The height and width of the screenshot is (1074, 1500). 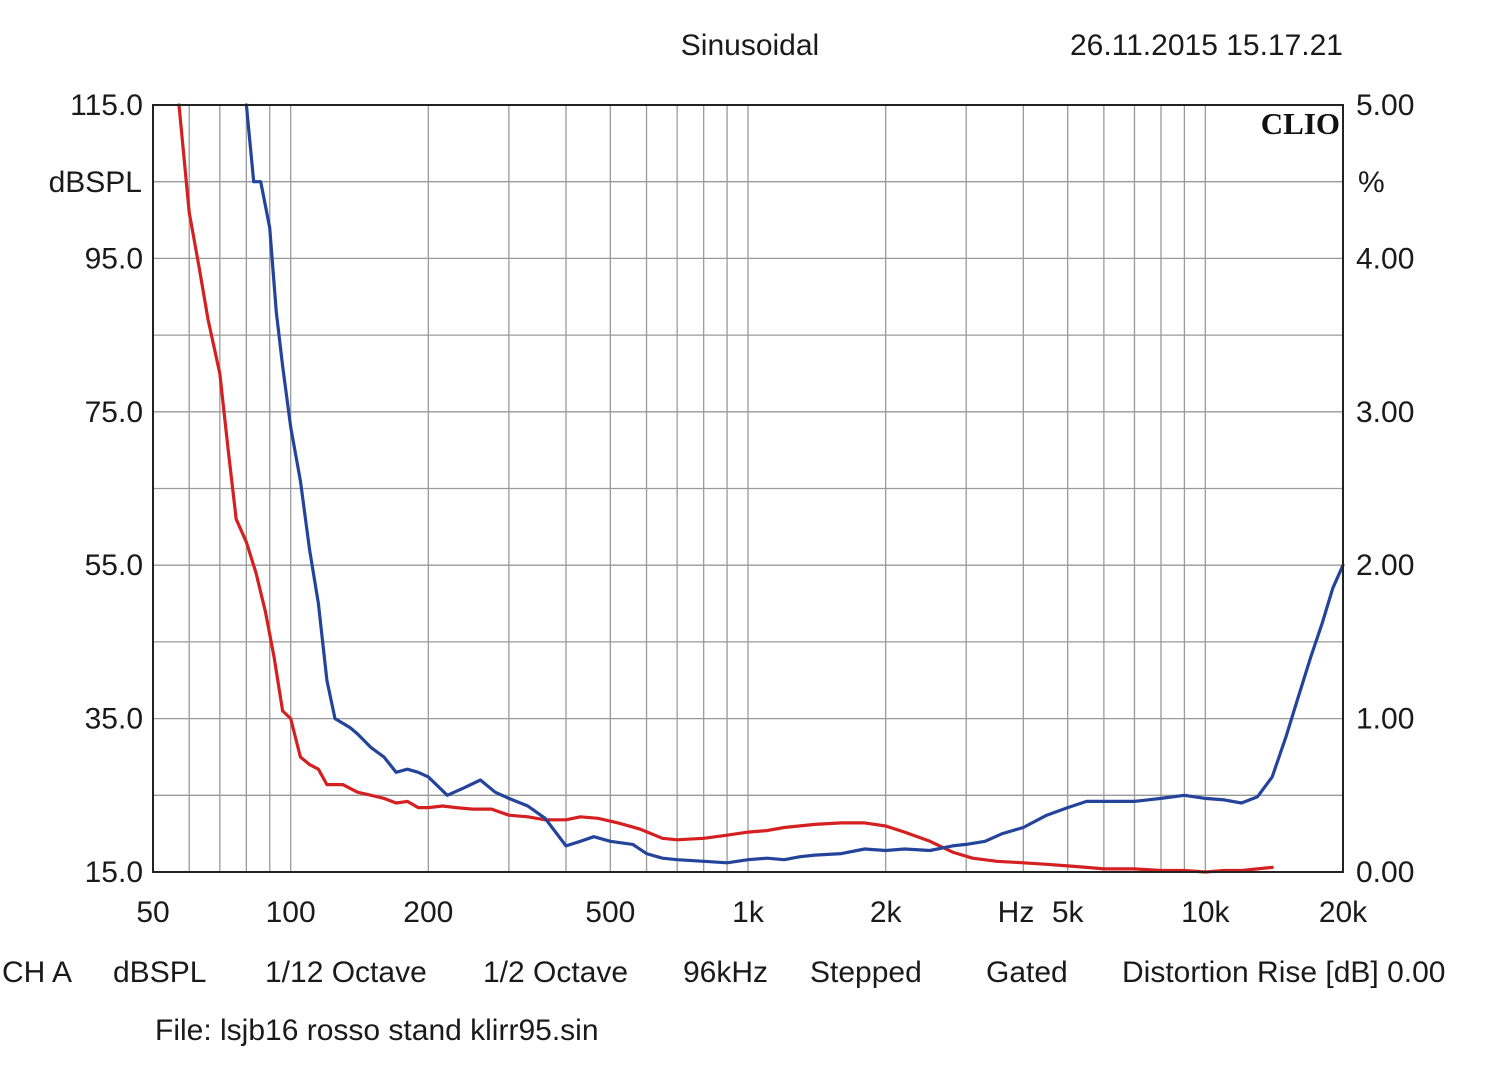 What do you see at coordinates (750, 45) in the screenshot?
I see `header-mode: Sinusoidal` at bounding box center [750, 45].